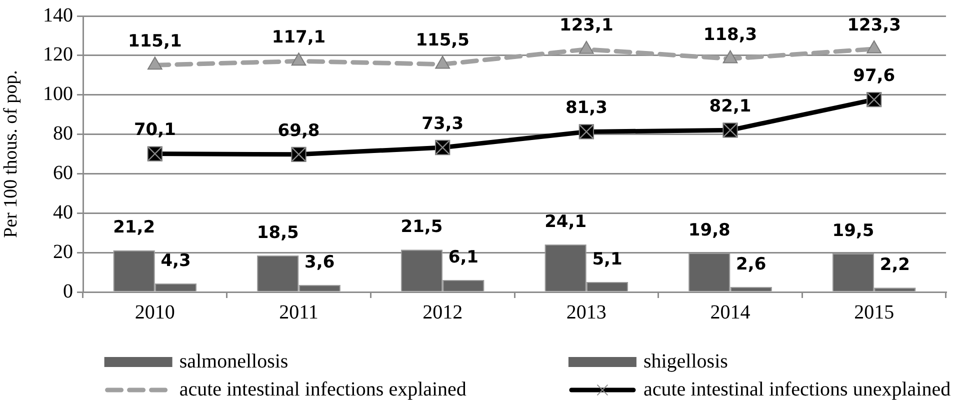 Image resolution: width=957 pixels, height=400 pixels. Describe the element at coordinates (68, 291) in the screenshot. I see `y-tick-label: 0` at that location.